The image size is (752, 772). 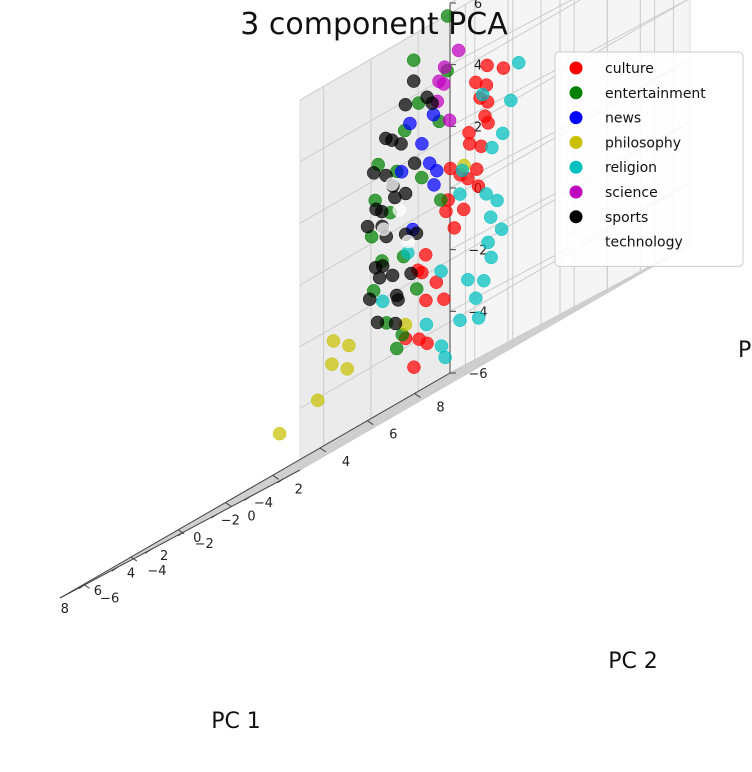 I want to click on z-tick-label: 4, so click(x=478, y=66).